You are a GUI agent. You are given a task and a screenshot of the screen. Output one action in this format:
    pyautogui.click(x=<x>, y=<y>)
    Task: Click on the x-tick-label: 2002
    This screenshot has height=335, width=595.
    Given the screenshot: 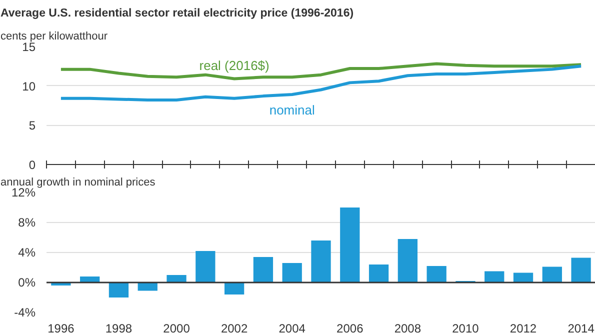 What is the action you would take?
    pyautogui.click(x=234, y=328)
    